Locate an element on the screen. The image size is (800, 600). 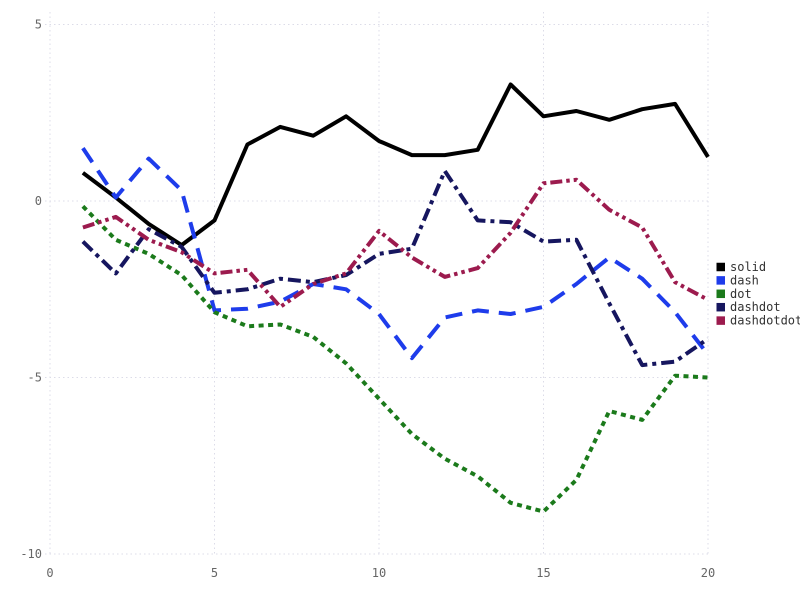
x-axis-tick-labels: 0 5 10 15 20 is located at coordinates (380, 573).